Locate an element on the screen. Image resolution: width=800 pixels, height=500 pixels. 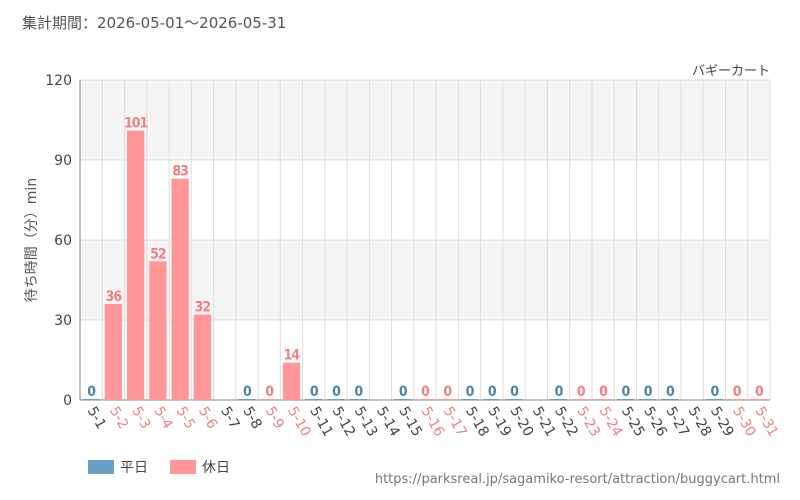
y-tick-label: 60 is located at coordinates (63, 241).